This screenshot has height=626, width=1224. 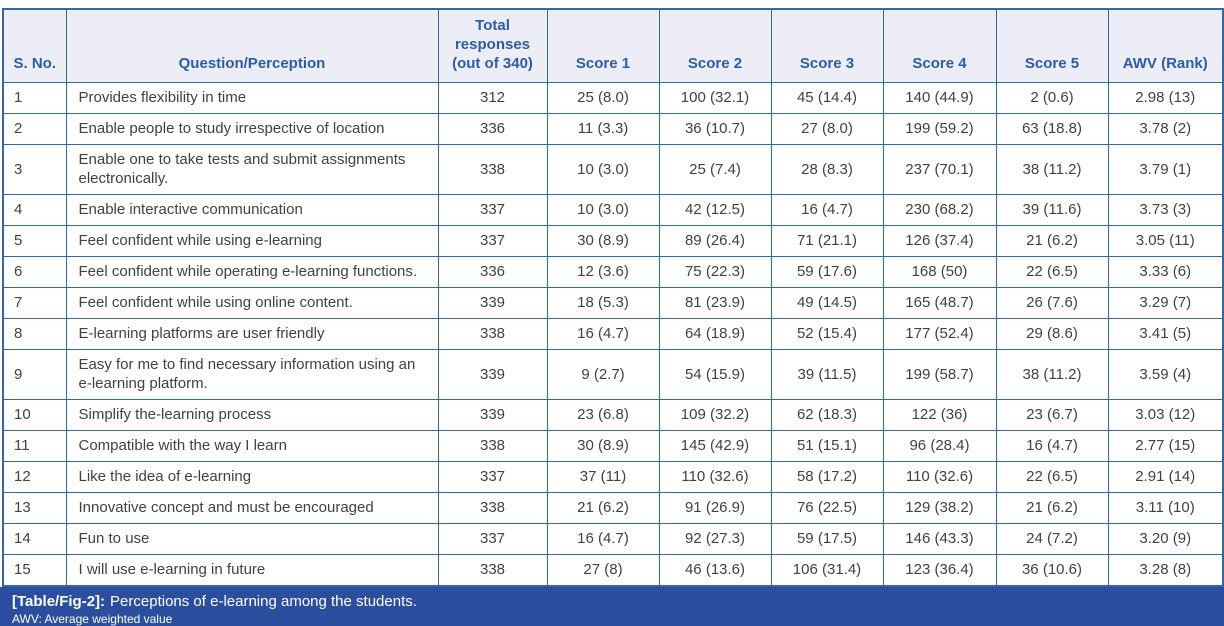 I want to click on cell-value: 312, so click(x=492, y=98).